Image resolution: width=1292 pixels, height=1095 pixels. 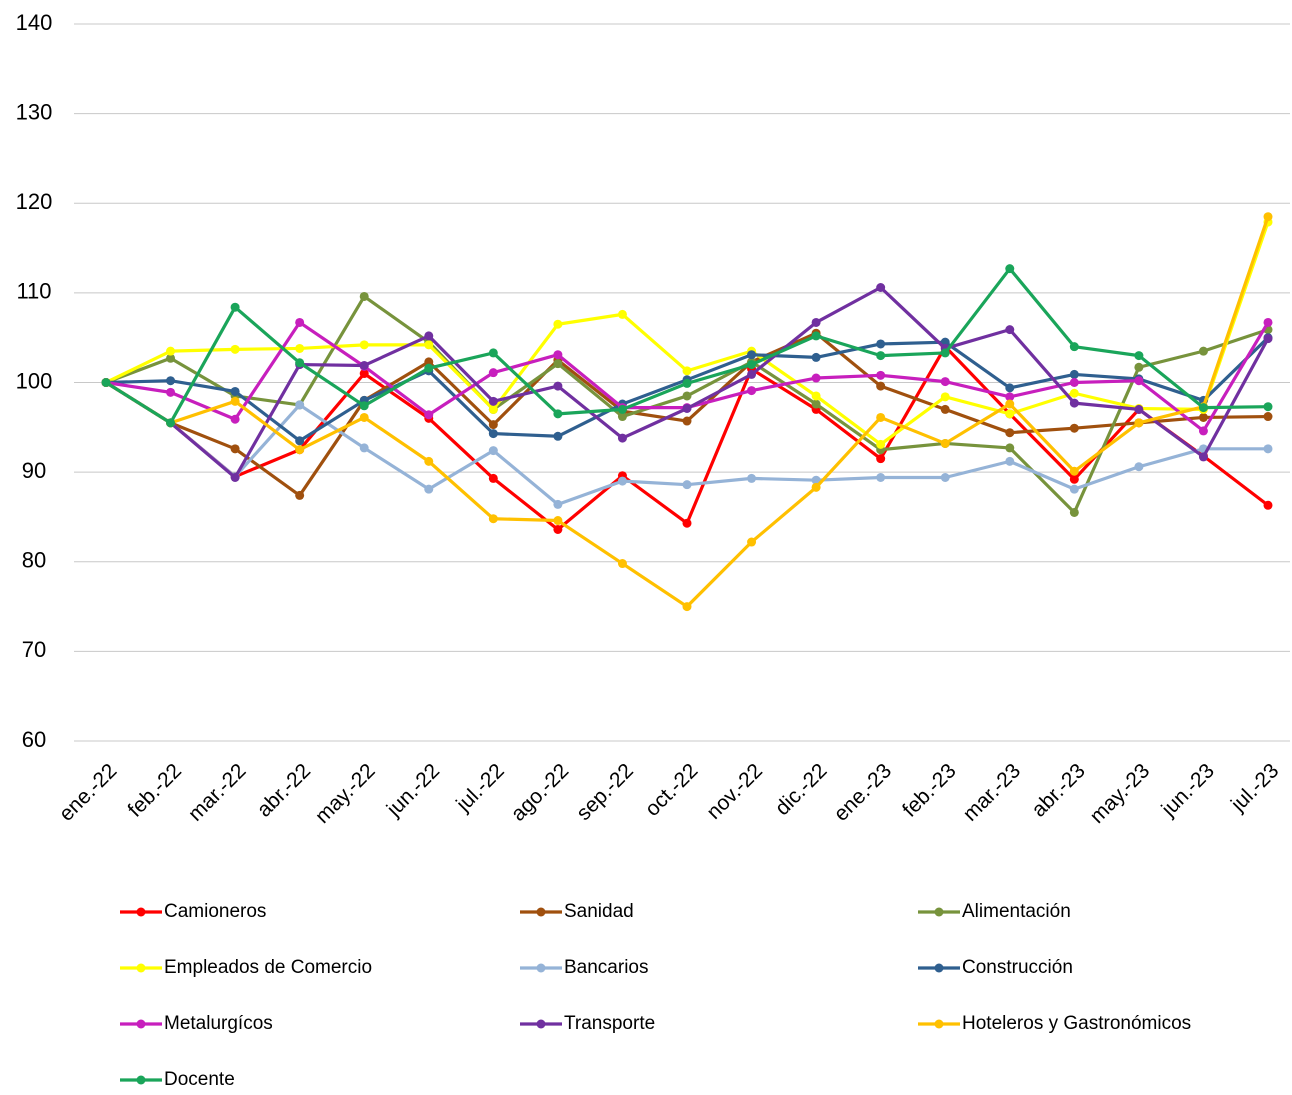 What do you see at coordinates (218, 1023) in the screenshot?
I see `legend-label: Metalurgícos` at bounding box center [218, 1023].